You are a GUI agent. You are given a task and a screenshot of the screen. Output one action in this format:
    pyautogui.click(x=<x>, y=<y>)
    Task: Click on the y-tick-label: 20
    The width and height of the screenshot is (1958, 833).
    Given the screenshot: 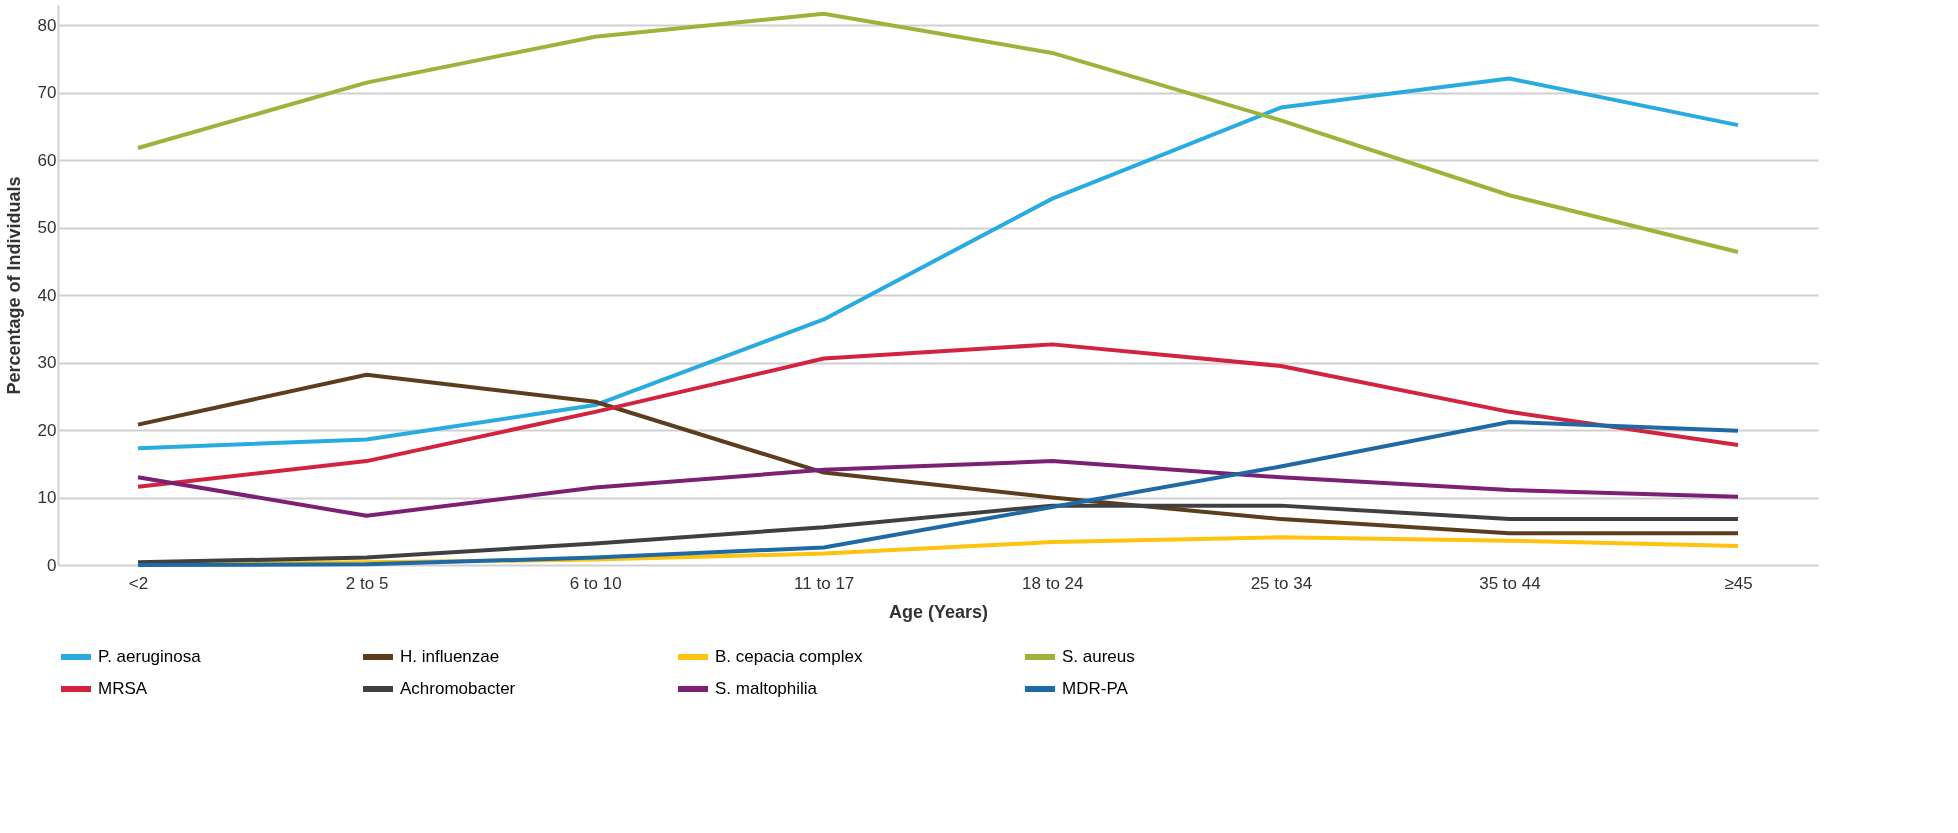 What is the action you would take?
    pyautogui.click(x=47, y=430)
    